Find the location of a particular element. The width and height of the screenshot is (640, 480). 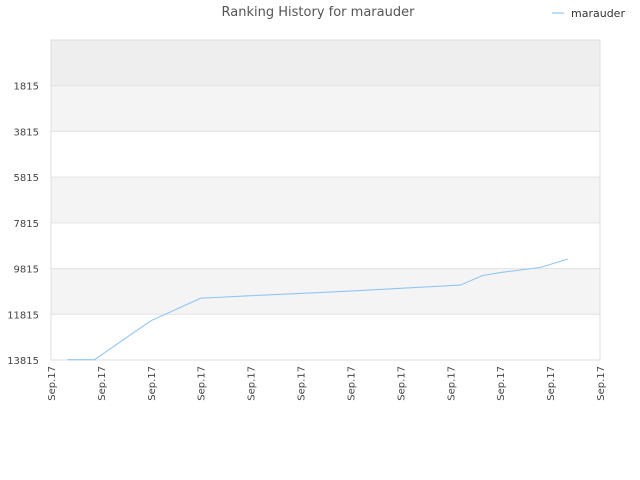

y-tick-label: 7815 is located at coordinates (26, 224).